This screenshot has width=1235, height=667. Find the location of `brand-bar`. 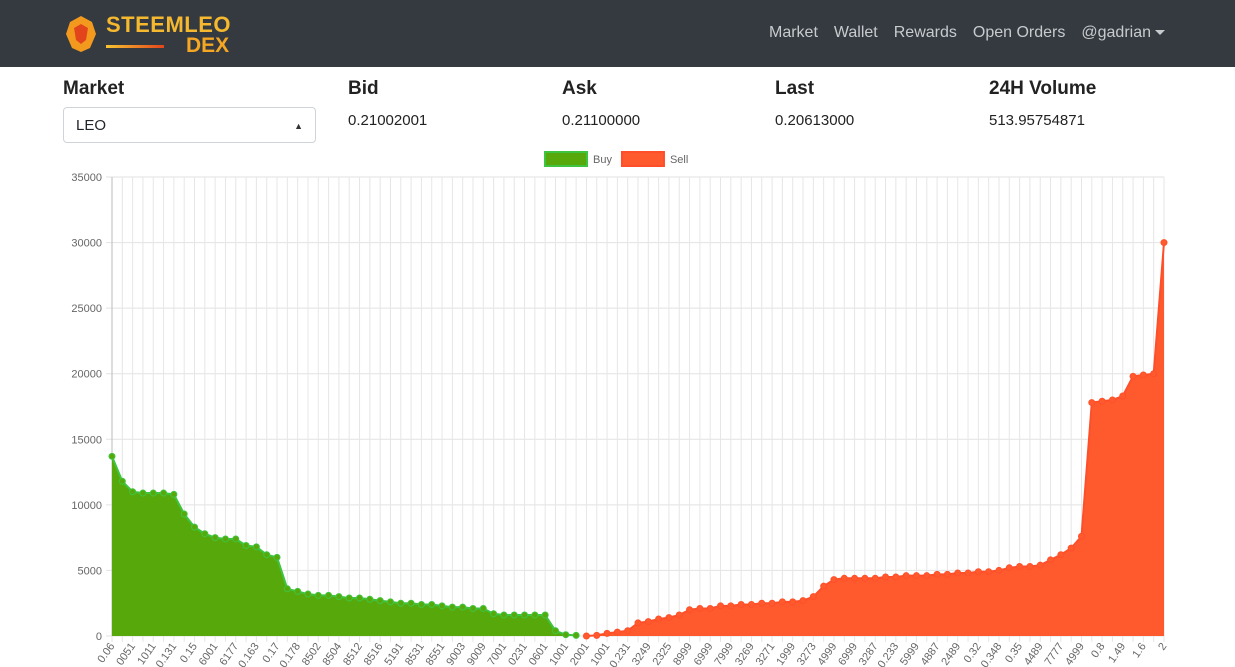

brand-bar is located at coordinates (135, 46).